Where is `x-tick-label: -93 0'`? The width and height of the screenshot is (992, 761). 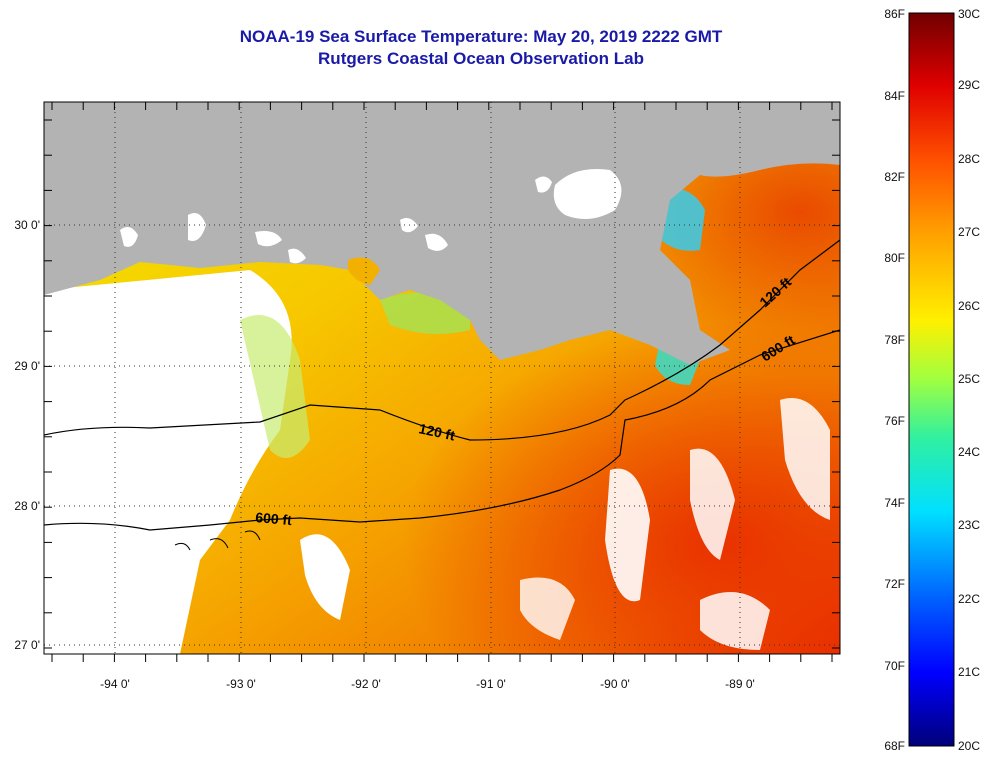
x-tick-label: -93 0' is located at coordinates (241, 684).